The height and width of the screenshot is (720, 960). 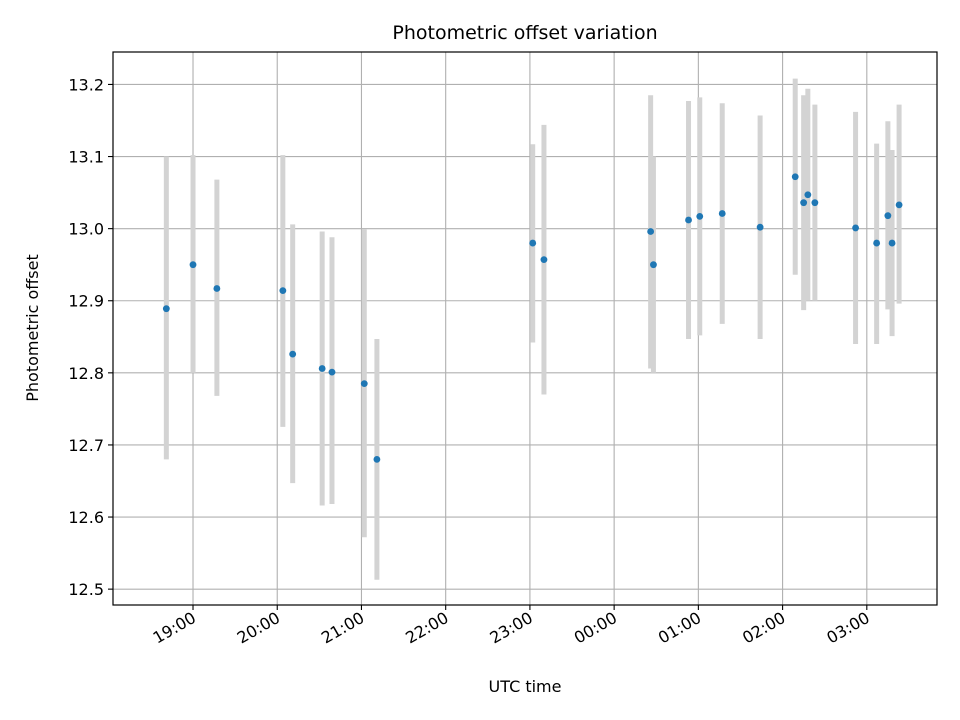 I want to click on chart-title: Photometric offset variation, so click(x=524, y=33).